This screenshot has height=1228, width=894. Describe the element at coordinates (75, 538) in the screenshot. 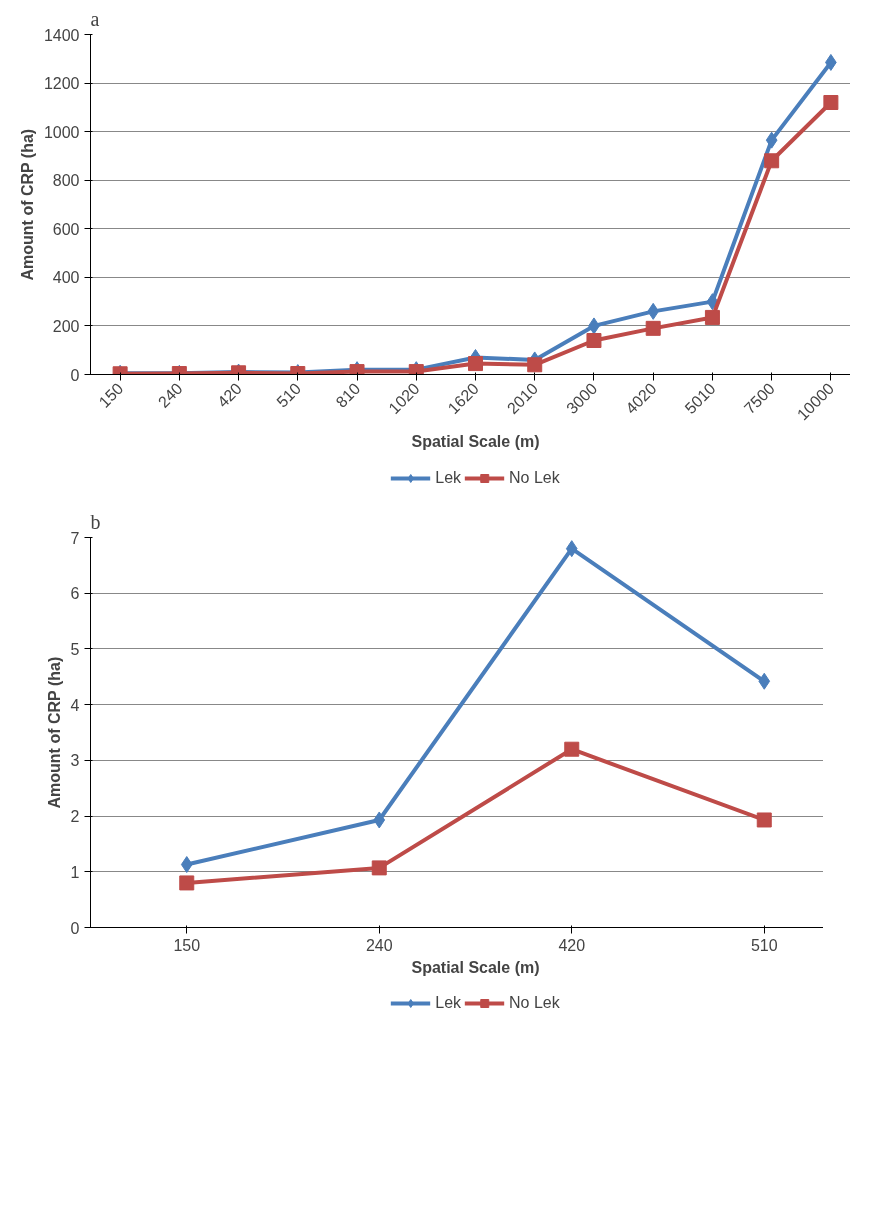

I see `y-tick-label: 7` at that location.